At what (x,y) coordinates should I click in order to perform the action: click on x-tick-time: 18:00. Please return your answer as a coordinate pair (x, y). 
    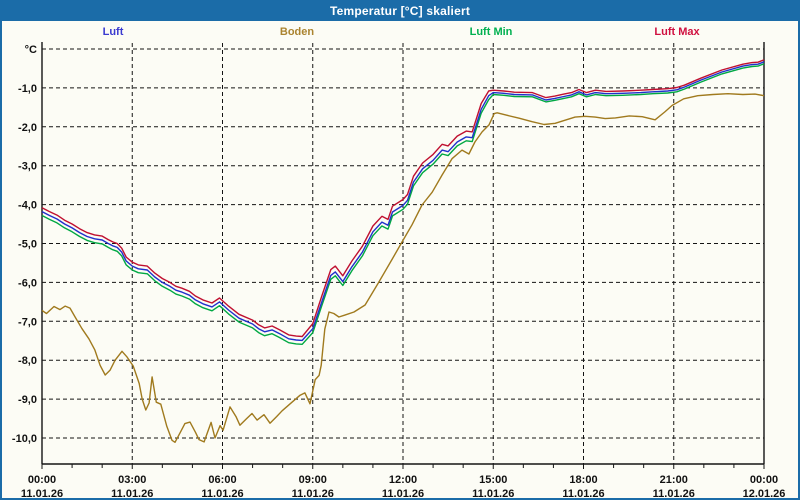
    Looking at the image, I should click on (583, 480).